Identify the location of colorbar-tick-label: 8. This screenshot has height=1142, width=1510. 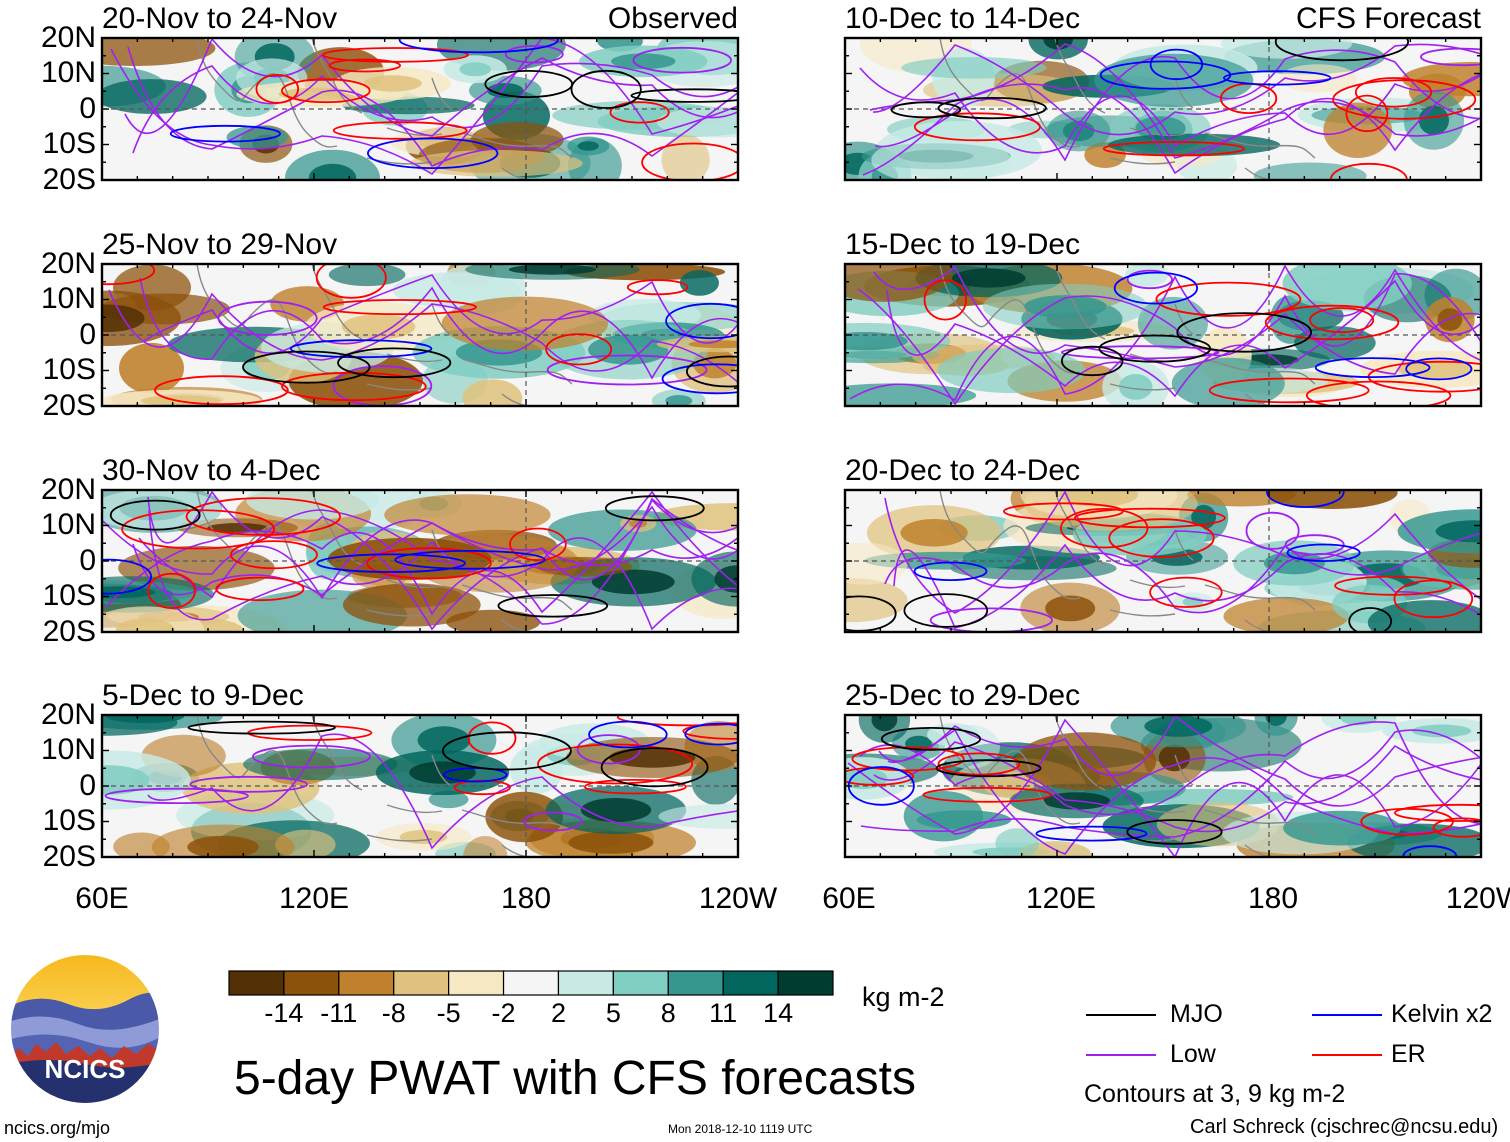
(668, 1013).